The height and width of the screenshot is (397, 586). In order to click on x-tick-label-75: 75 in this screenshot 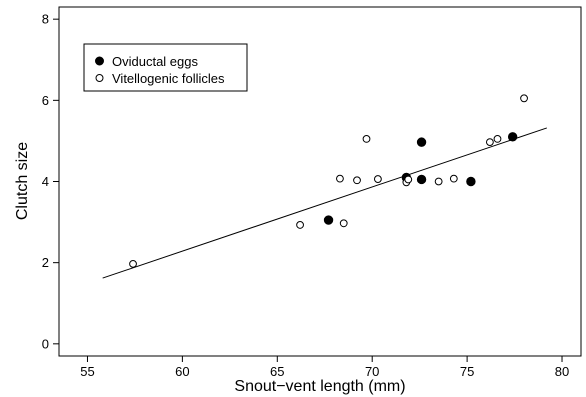, I will do `click(467, 371)`.